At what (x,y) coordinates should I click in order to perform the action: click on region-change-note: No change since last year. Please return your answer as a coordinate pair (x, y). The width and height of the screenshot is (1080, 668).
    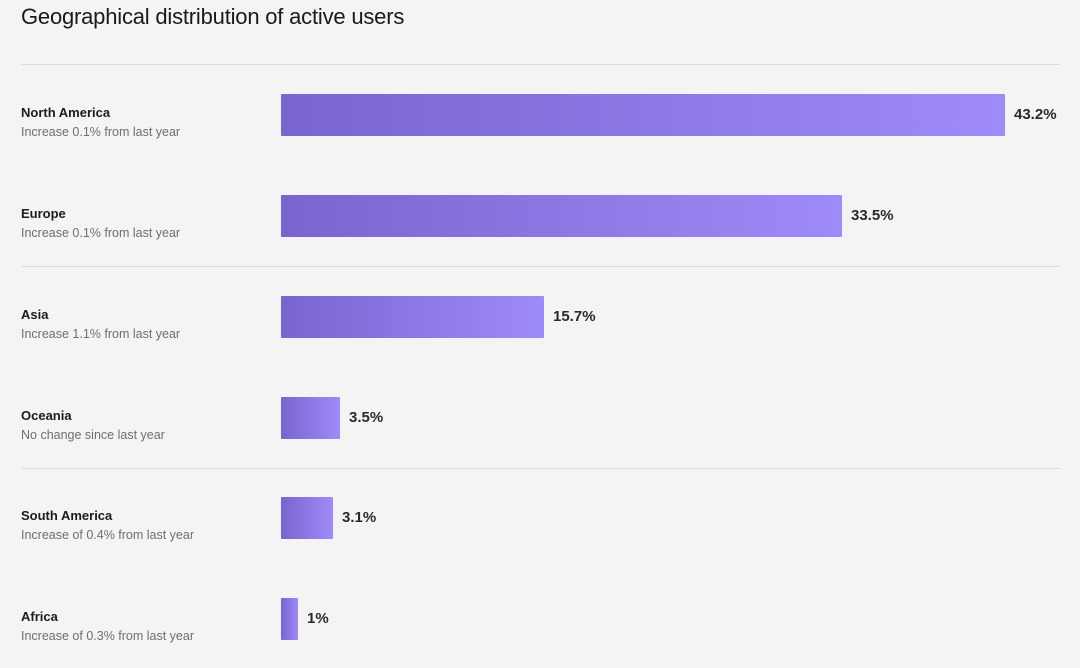
    Looking at the image, I should click on (93, 435).